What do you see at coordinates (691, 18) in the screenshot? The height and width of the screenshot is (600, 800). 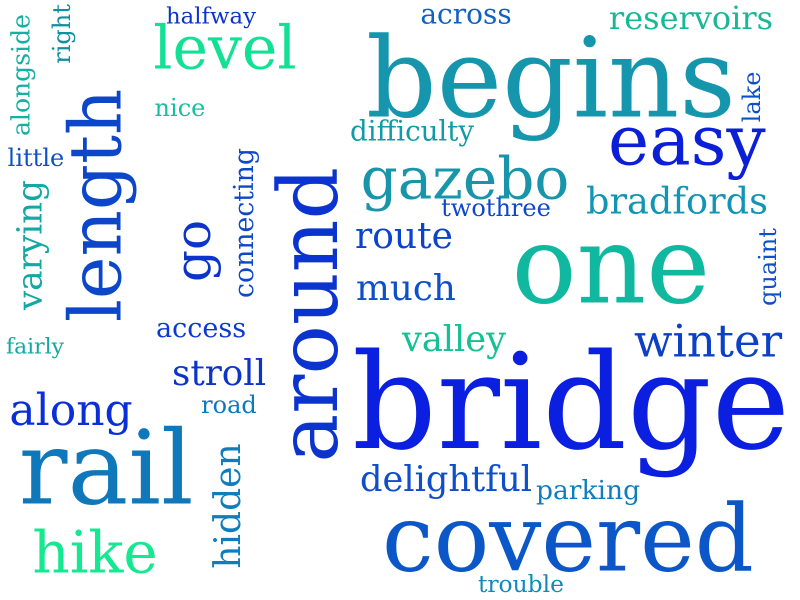 I see `word-reservoirs: reservoirs` at bounding box center [691, 18].